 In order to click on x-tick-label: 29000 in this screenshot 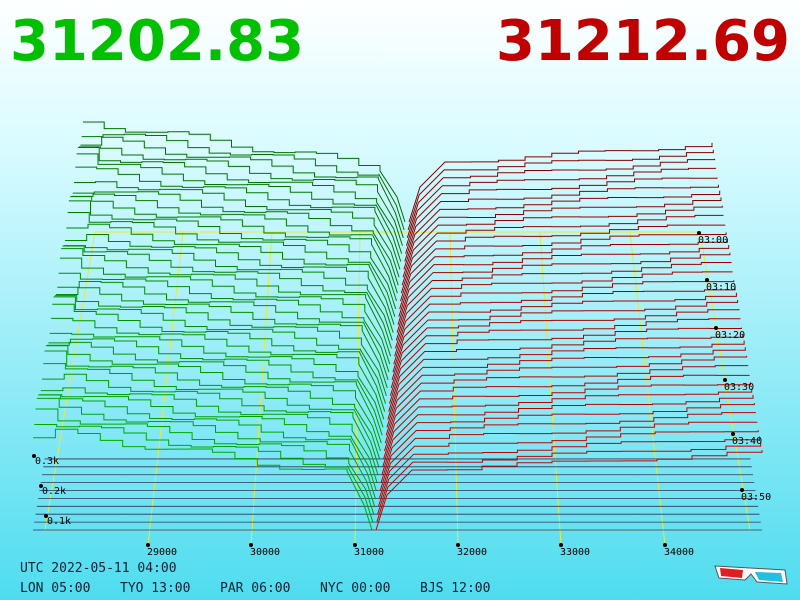, I will do `click(162, 552)`.